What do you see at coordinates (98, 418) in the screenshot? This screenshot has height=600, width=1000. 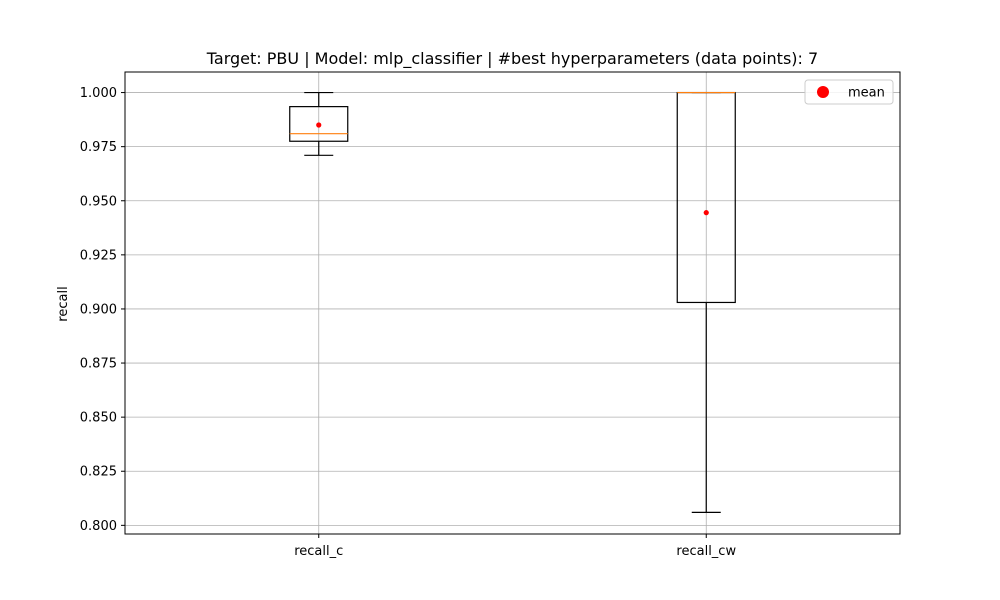 I see `y-tick-label: 0.850` at bounding box center [98, 418].